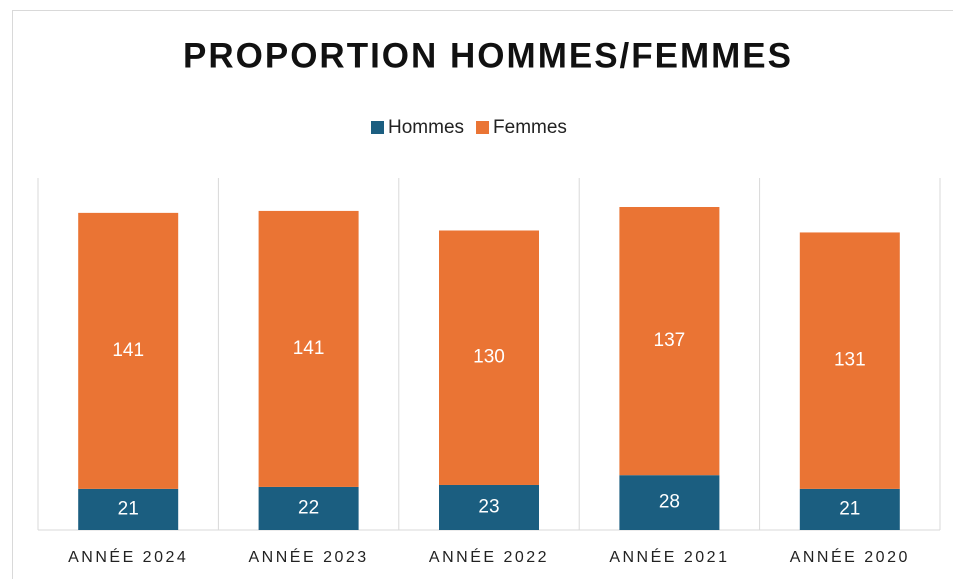 The height and width of the screenshot is (579, 953). What do you see at coordinates (669, 556) in the screenshot?
I see `x-tick-label: ANNÉE 2021` at bounding box center [669, 556].